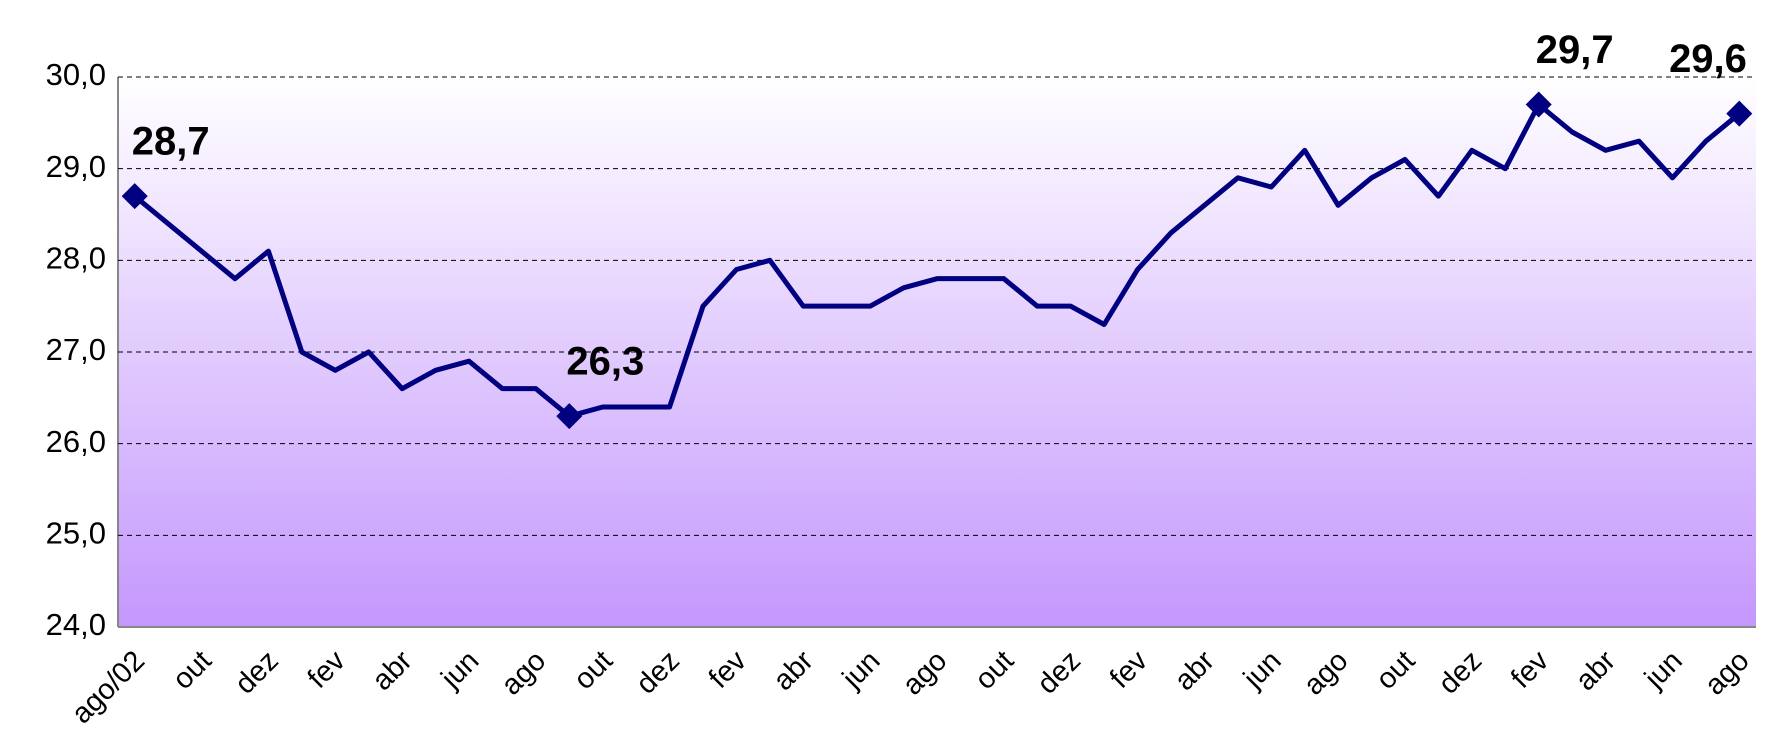 The width and height of the screenshot is (1776, 754). What do you see at coordinates (1575, 50) in the screenshot?
I see `data-label: 29,7` at bounding box center [1575, 50].